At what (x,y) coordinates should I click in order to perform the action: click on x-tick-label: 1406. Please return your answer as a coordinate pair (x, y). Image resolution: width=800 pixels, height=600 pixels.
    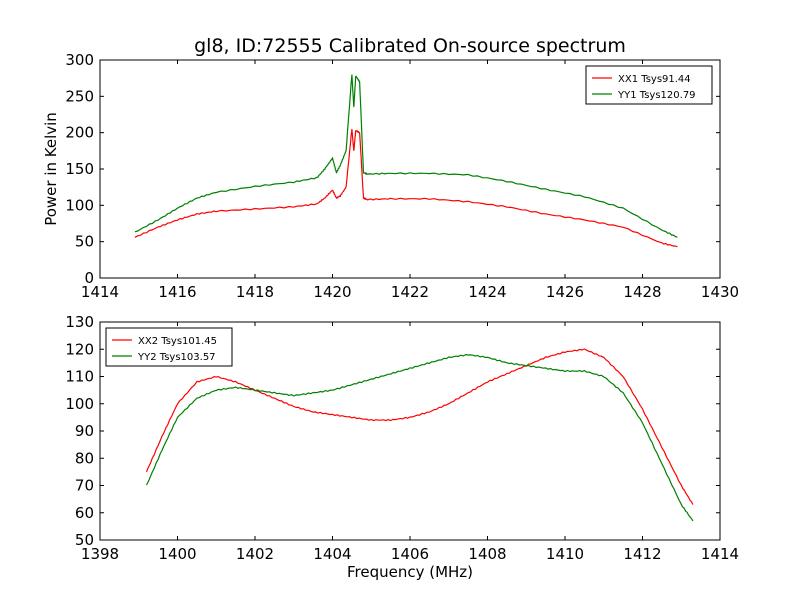
    Looking at the image, I should click on (410, 554).